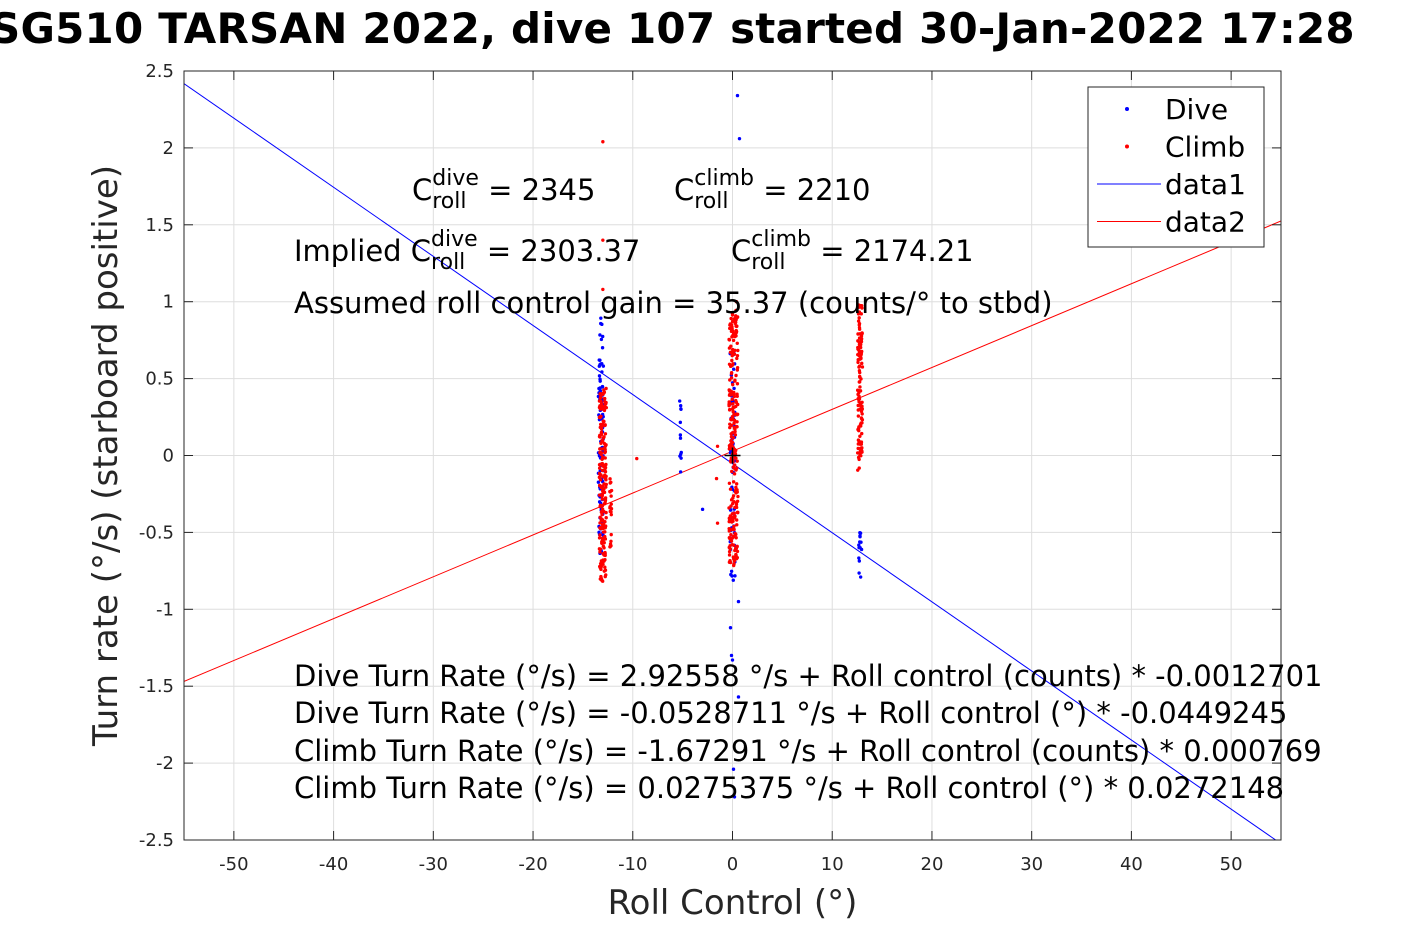 The width and height of the screenshot is (1417, 945). Describe the element at coordinates (352, 251) in the screenshot. I see `implied-prefix: Implied` at that location.